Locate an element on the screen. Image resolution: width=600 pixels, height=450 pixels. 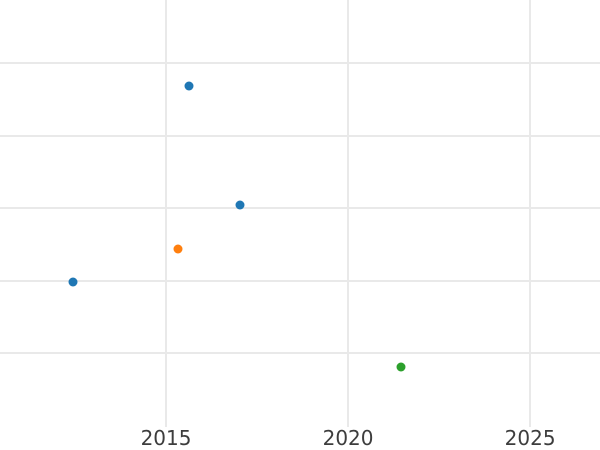
x-tick-label: 2025 is located at coordinates (530, 438).